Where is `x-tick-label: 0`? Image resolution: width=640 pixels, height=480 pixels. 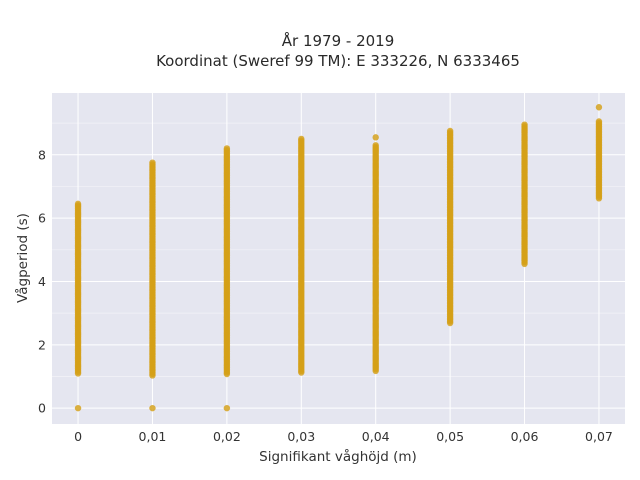 x-tick-label: 0 is located at coordinates (78, 436).